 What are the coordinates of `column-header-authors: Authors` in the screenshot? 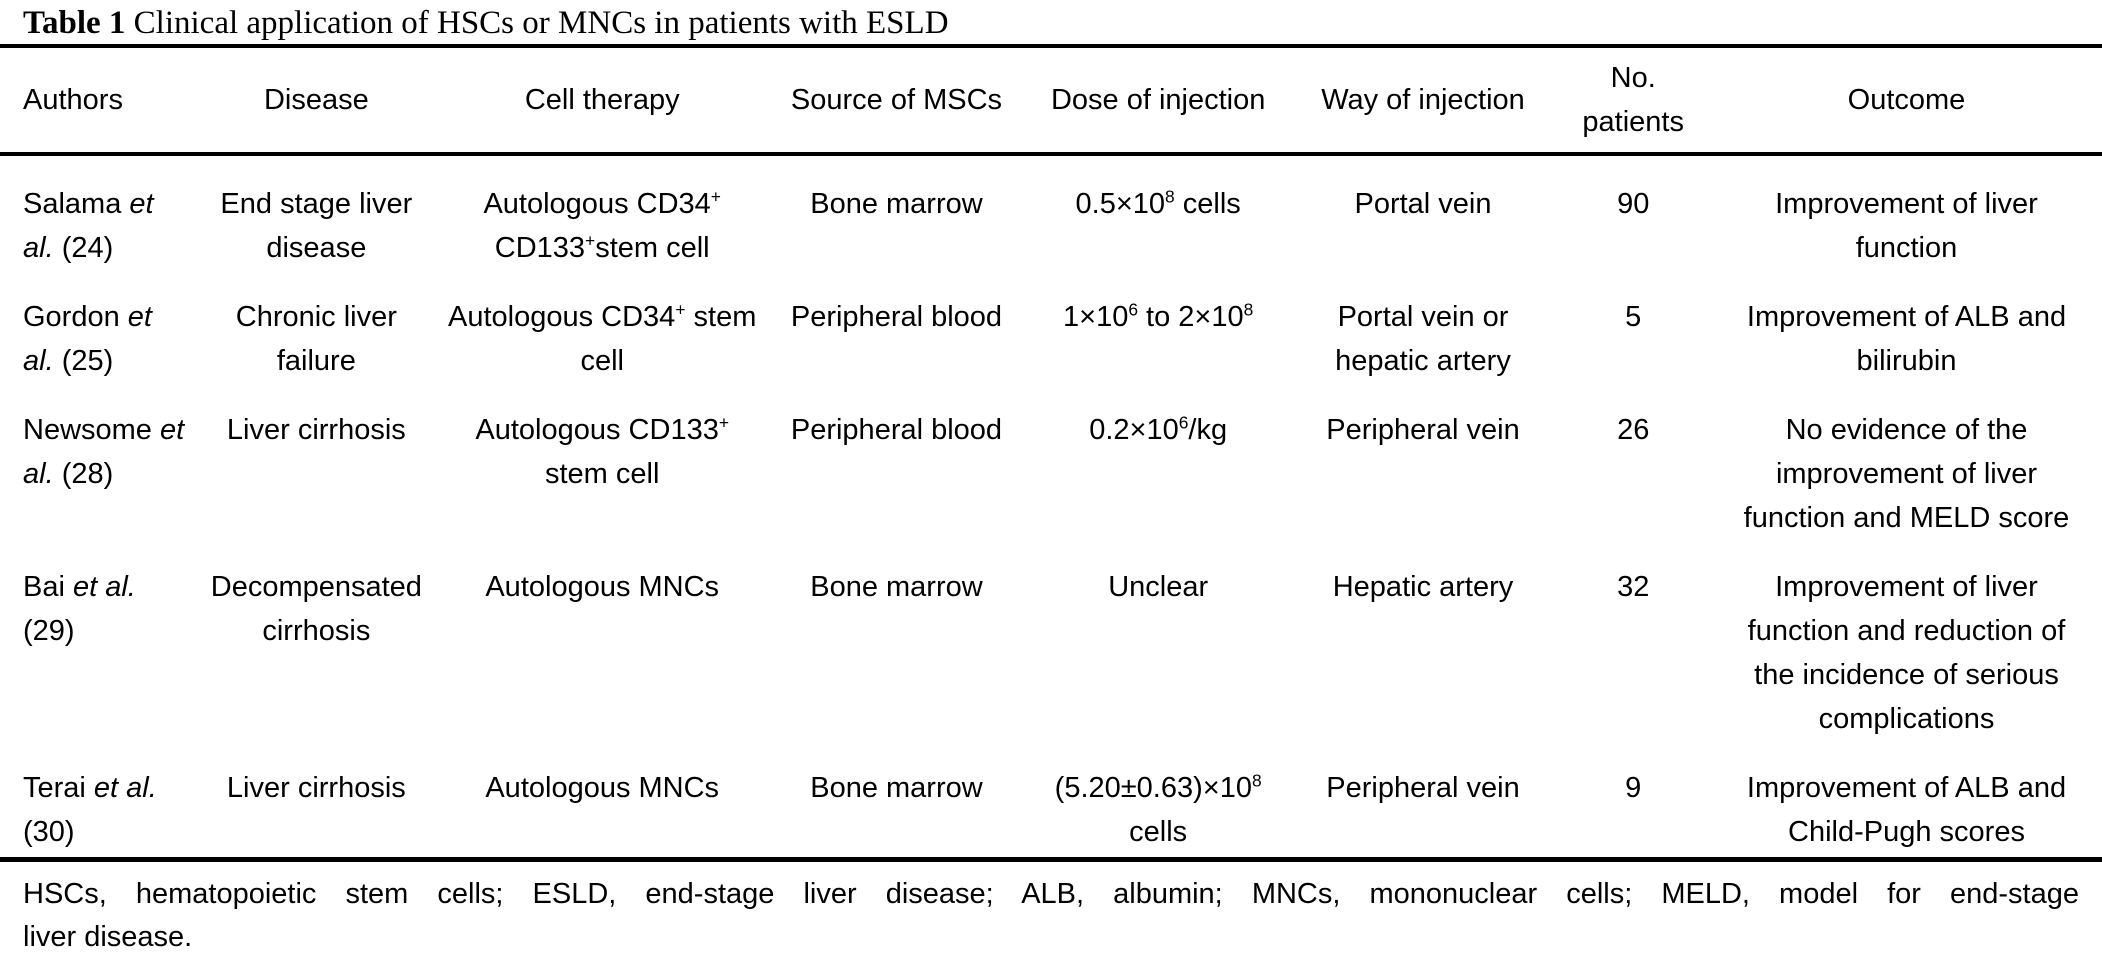 It's located at (98, 101).